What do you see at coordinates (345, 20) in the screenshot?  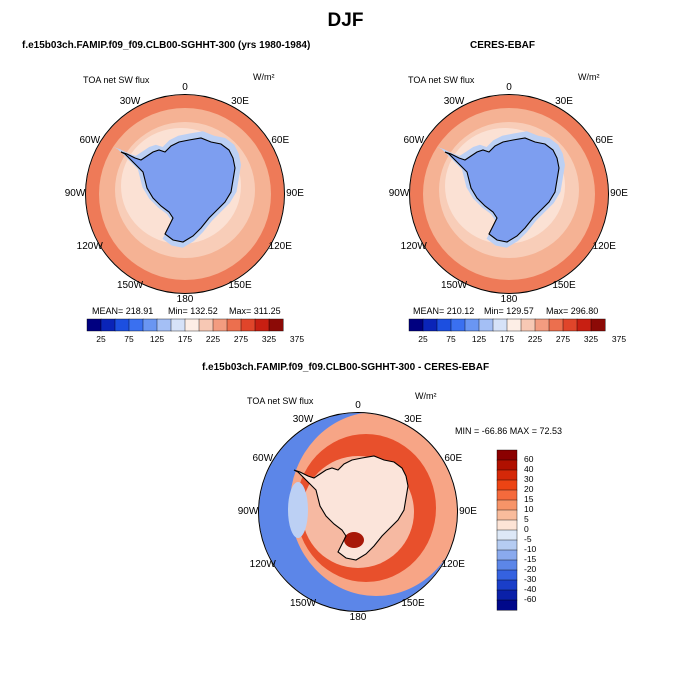 I see `main-title: DJF` at bounding box center [345, 20].